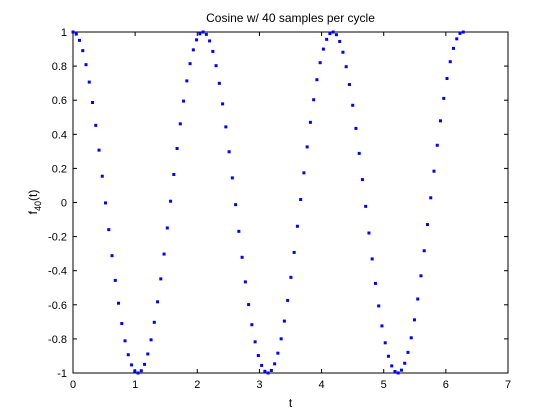 The image size is (560, 420). I want to click on y-tick-label: 0, so click(64, 204).